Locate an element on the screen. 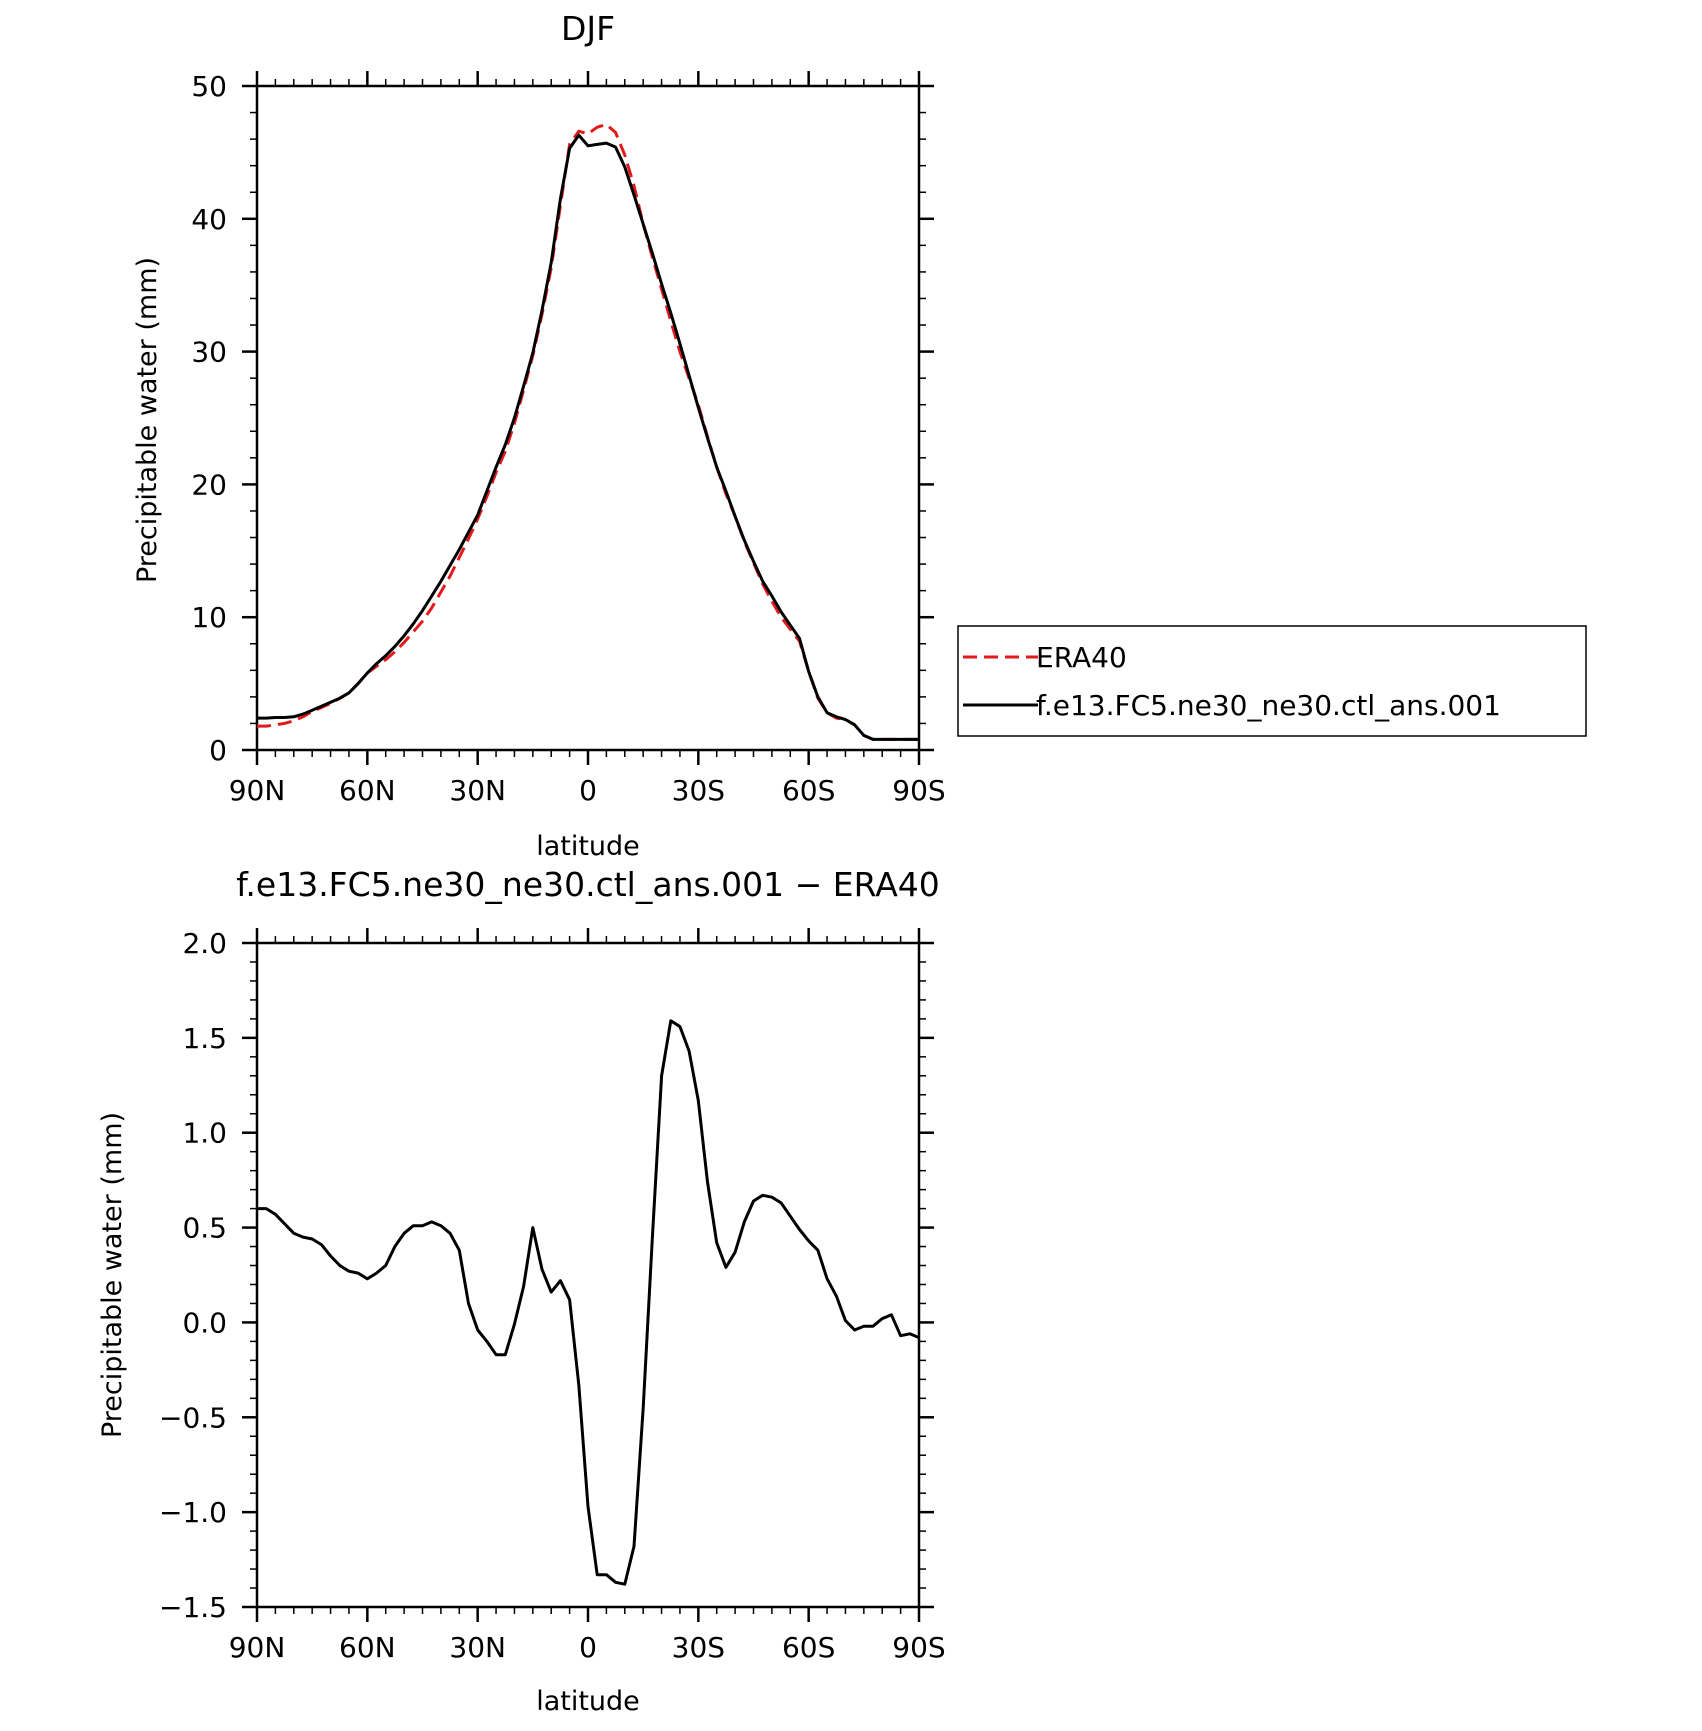 The image size is (1702, 1731). legend: ERA40 f.e13.FC5.ne30_ne30.ctl_ans.001 is located at coordinates (1272, 681).